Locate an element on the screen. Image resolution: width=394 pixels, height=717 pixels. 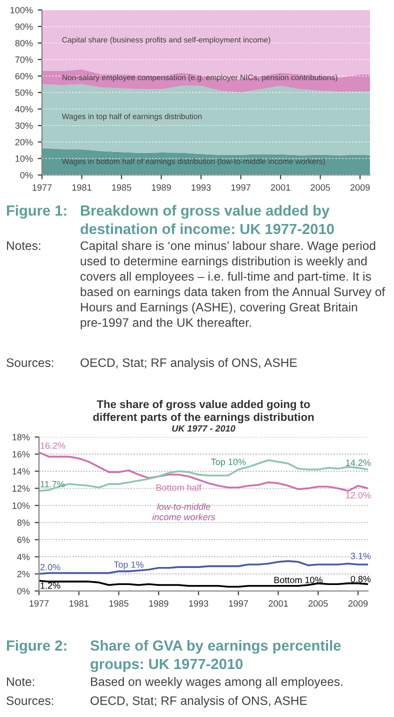
y-tick-label: 14% is located at coordinates (21, 471).